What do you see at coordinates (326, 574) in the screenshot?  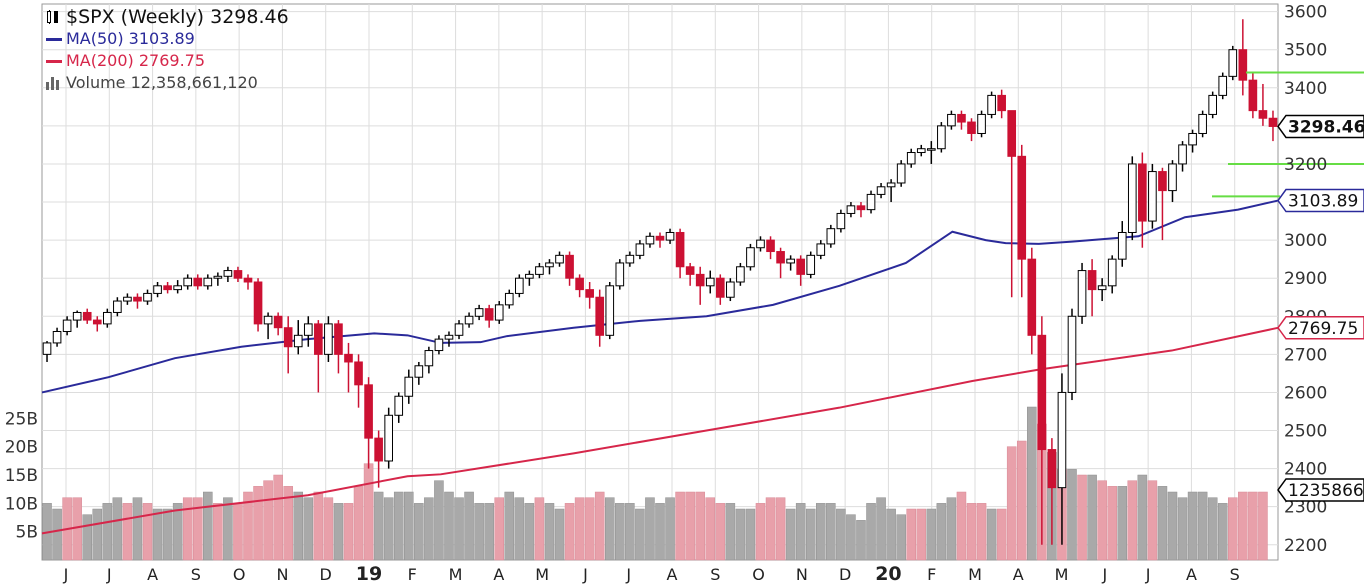 I see `time-tick-label: D` at bounding box center [326, 574].